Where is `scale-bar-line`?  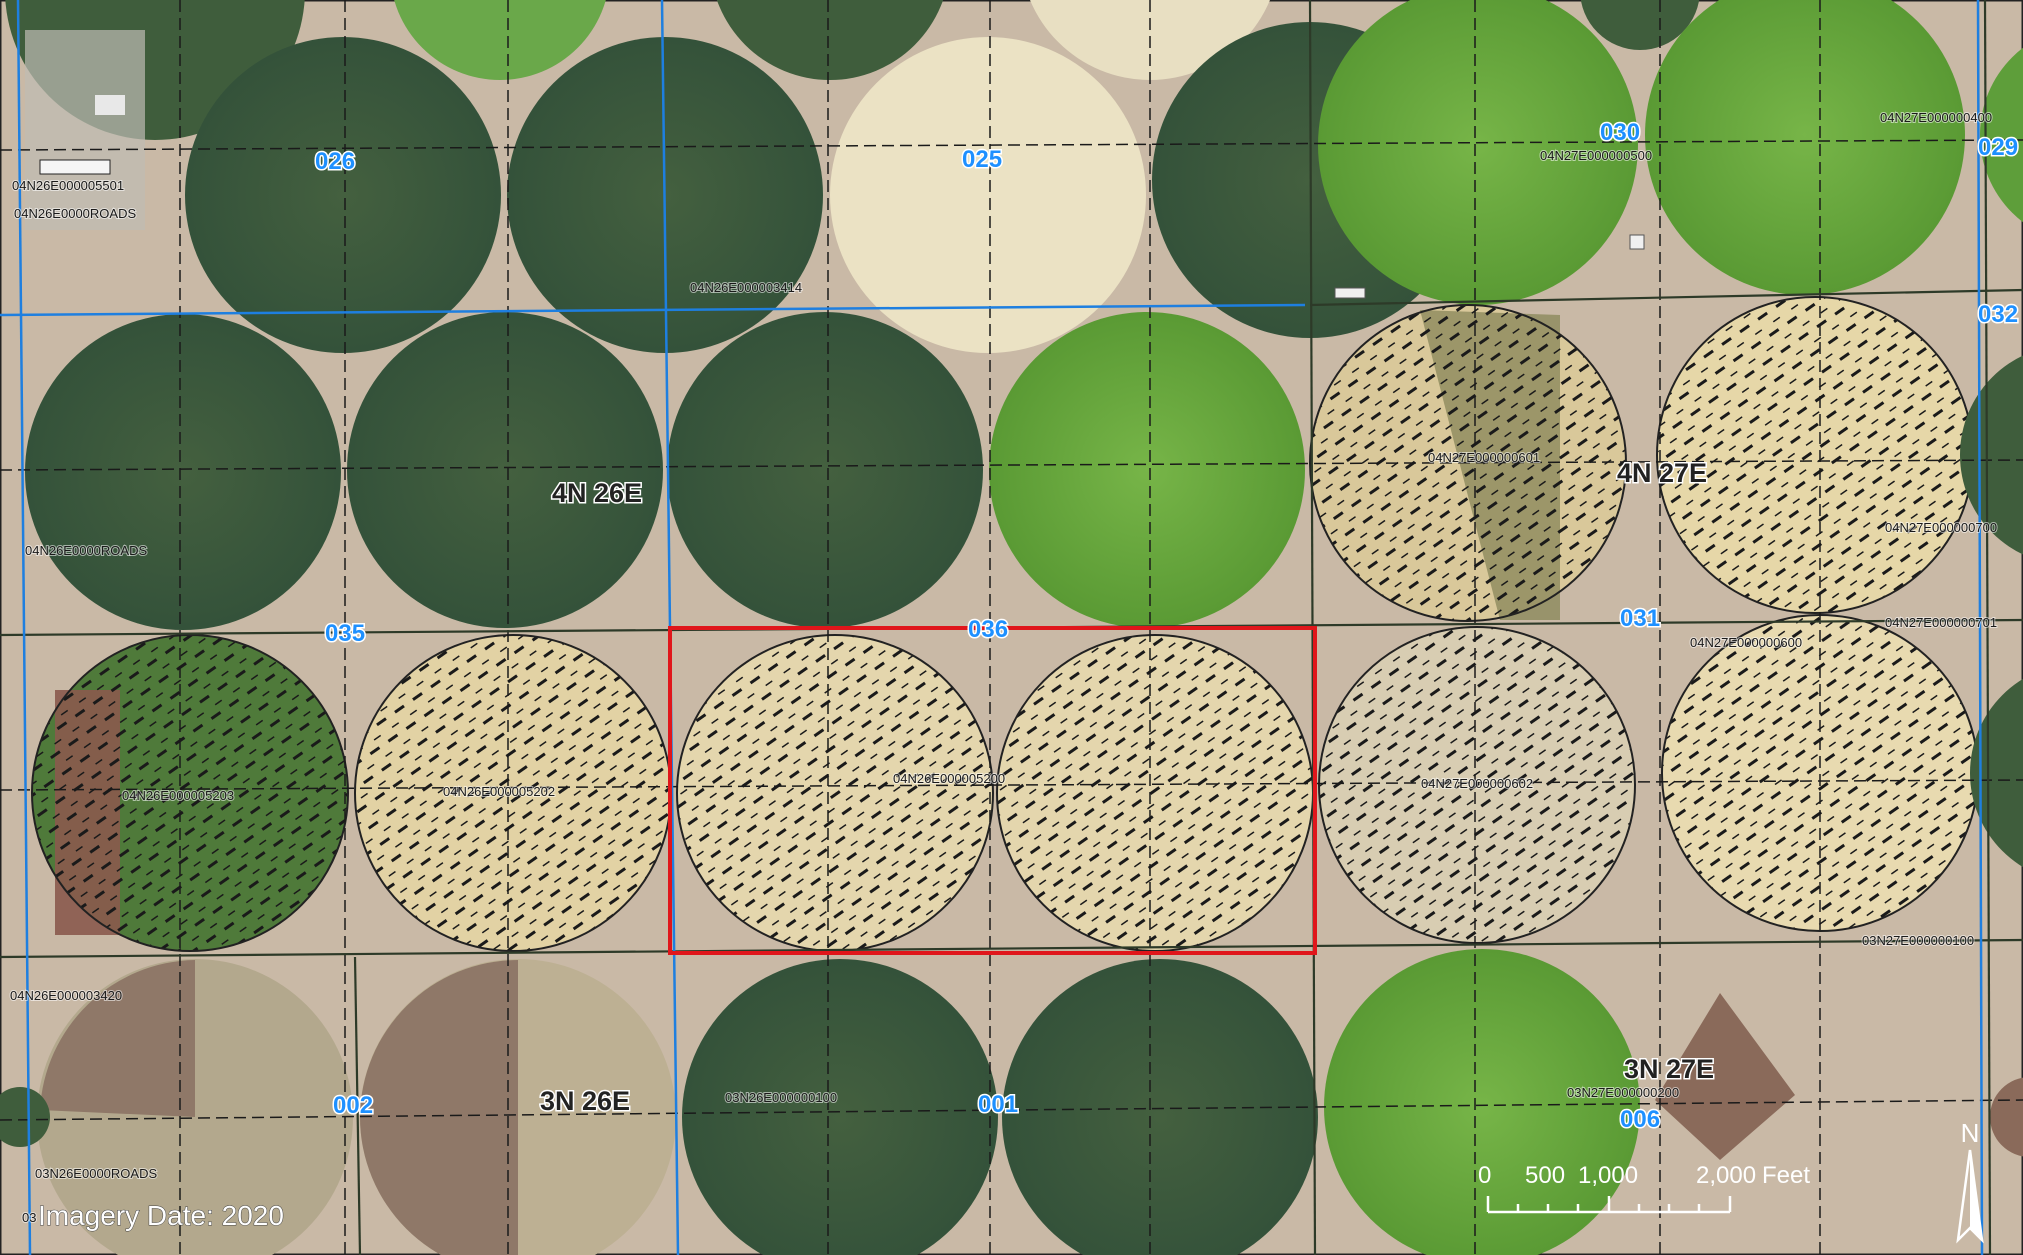 scale-bar-line is located at coordinates (1609, 1205).